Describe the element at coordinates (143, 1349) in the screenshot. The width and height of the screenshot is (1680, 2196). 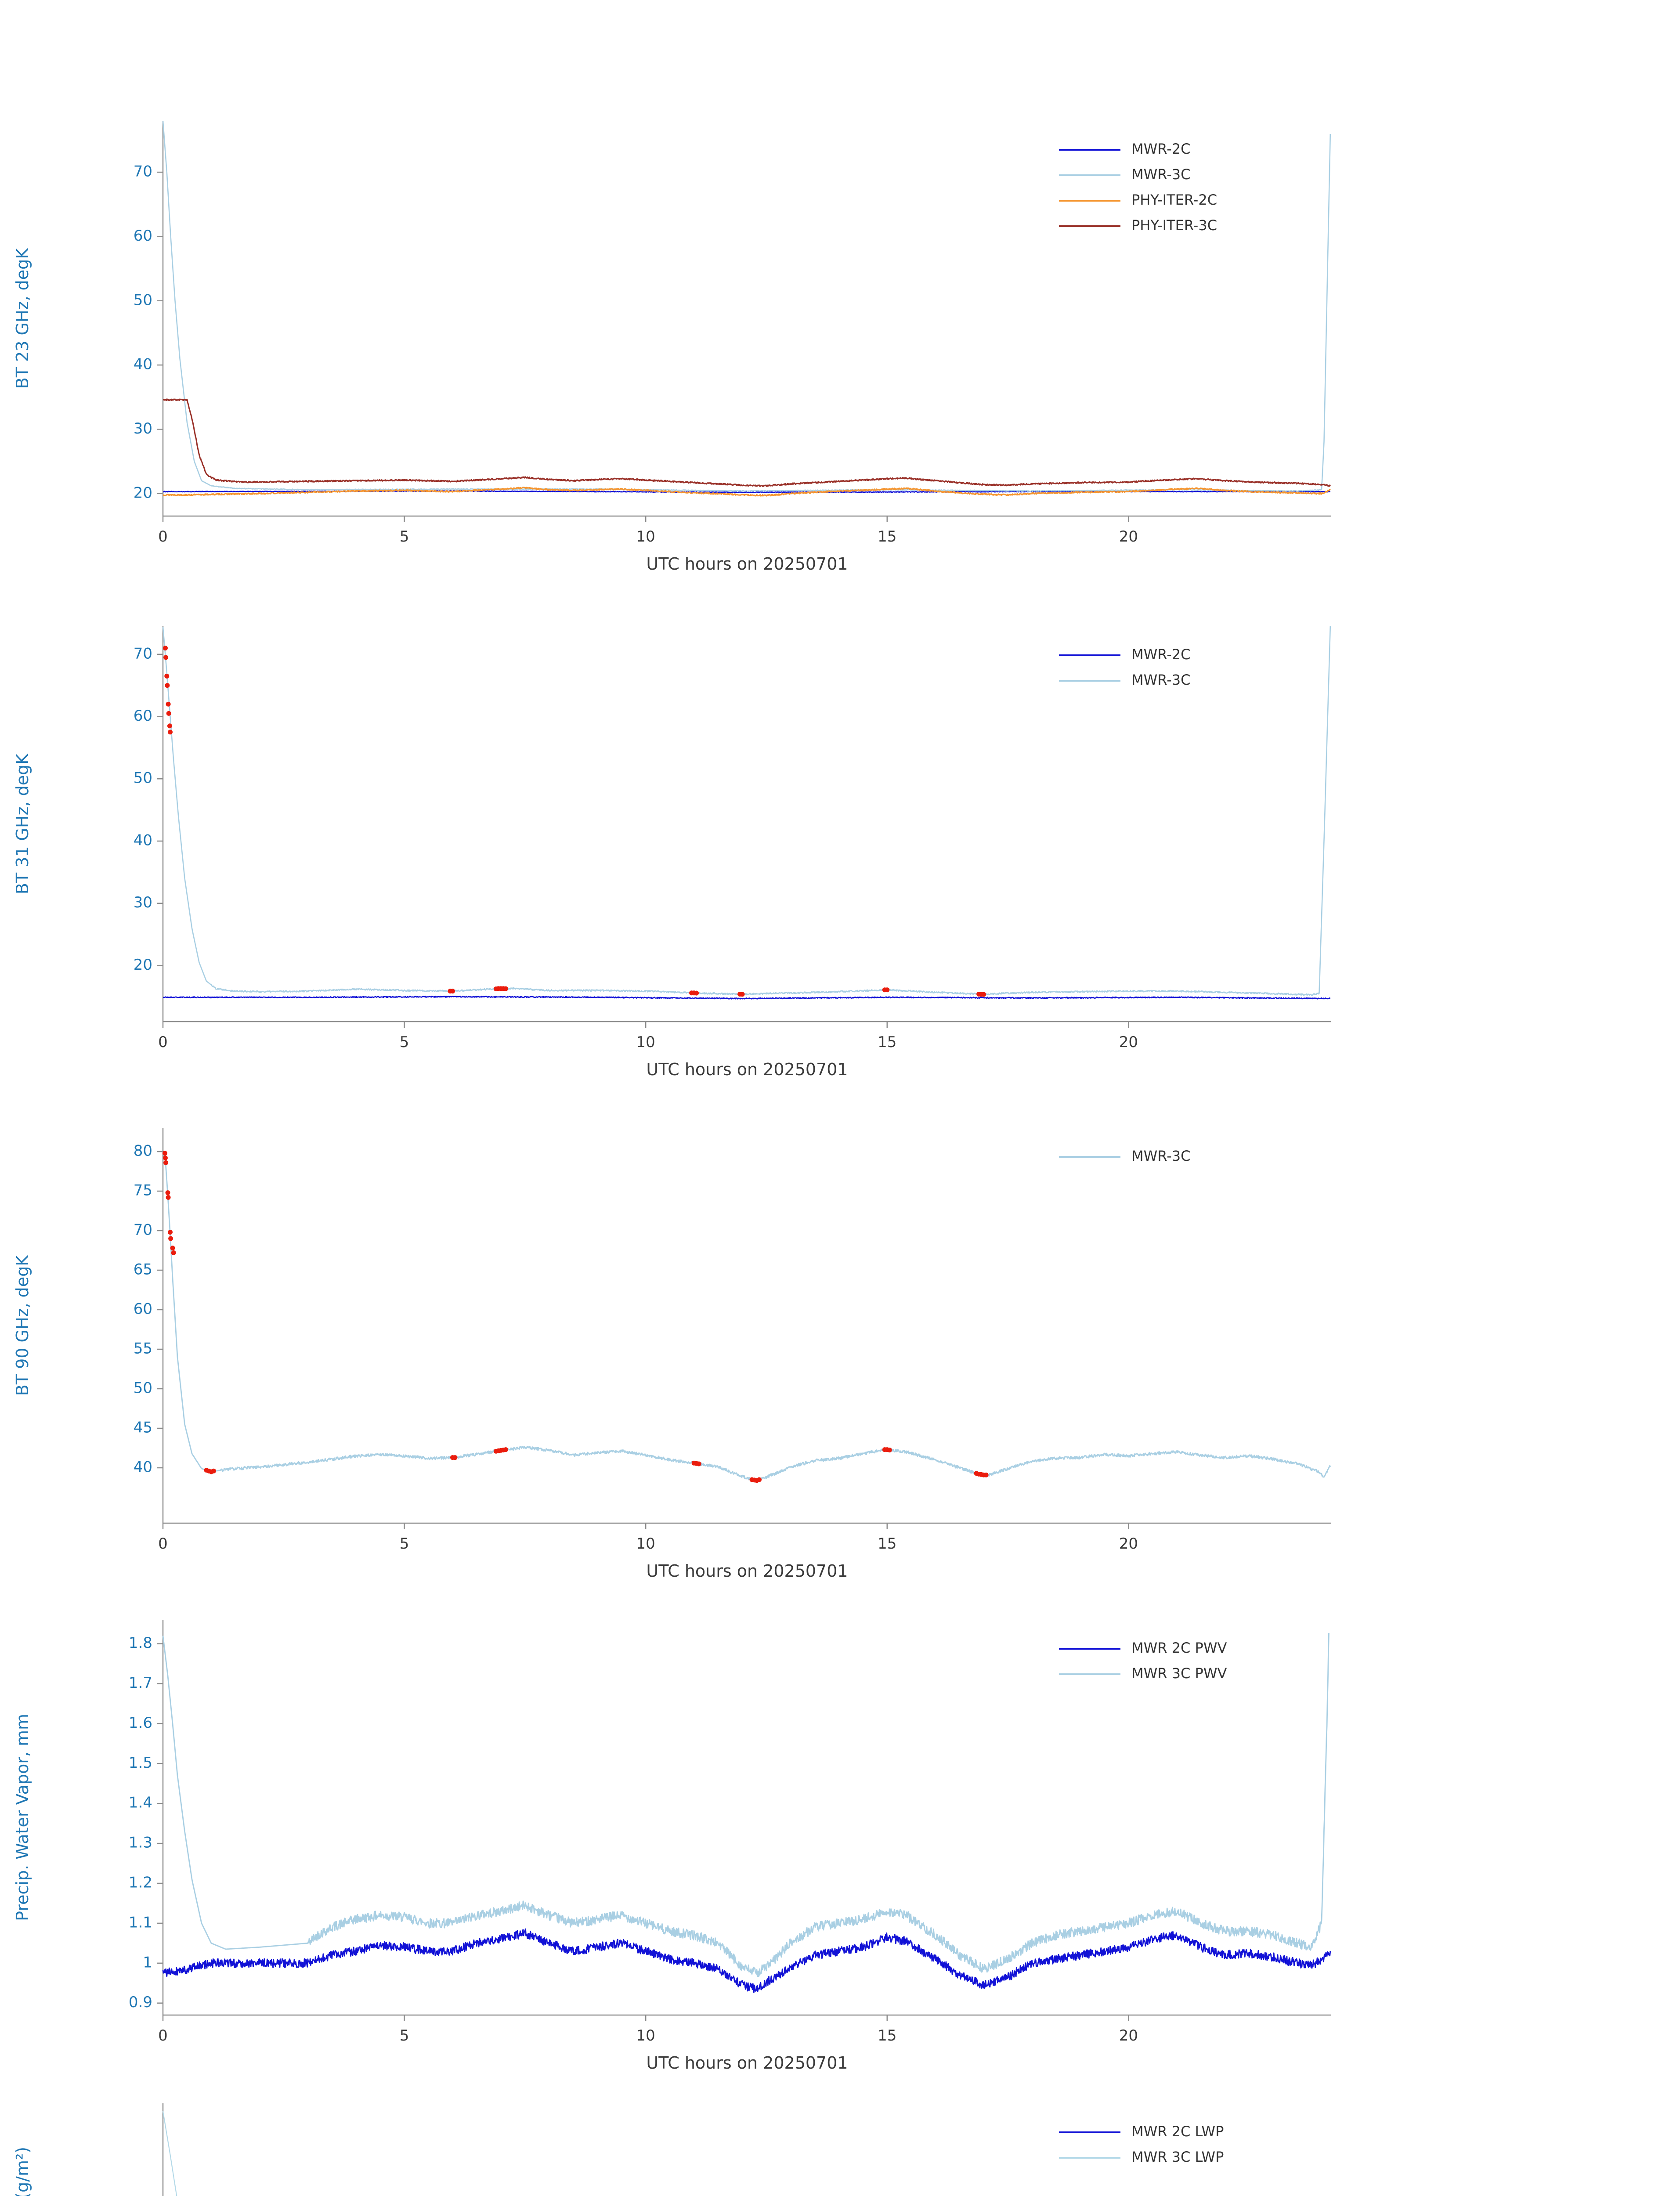
I see `y-tick-label: 55` at that location.